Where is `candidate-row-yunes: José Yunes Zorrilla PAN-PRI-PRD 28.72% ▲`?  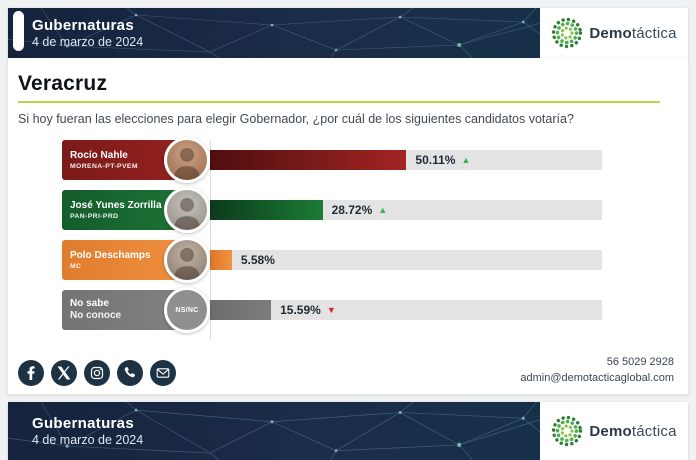 candidate-row-yunes: José Yunes Zorrilla PAN-PRI-PRD 28.72% ▲ is located at coordinates (348, 210).